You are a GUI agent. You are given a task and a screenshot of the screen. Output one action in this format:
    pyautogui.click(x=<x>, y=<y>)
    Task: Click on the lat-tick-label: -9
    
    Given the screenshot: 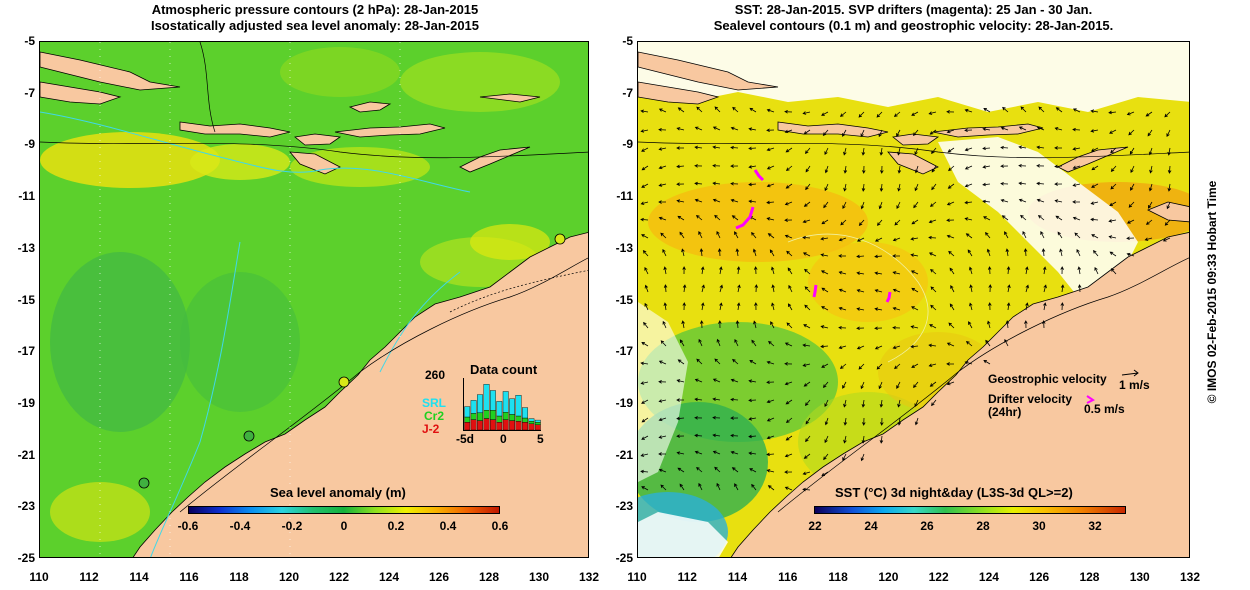 What is the action you would take?
    pyautogui.click(x=627, y=144)
    